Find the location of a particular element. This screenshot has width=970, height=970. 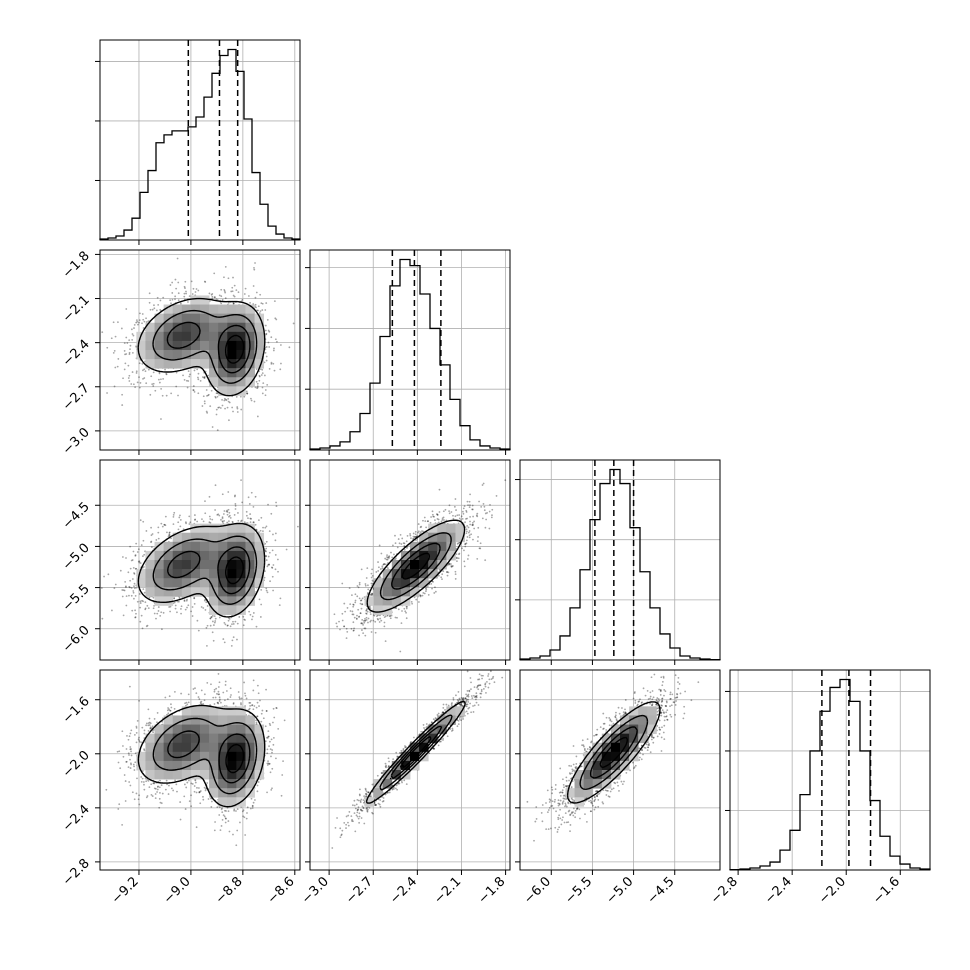

panel-content is located at coordinates (613, 757).